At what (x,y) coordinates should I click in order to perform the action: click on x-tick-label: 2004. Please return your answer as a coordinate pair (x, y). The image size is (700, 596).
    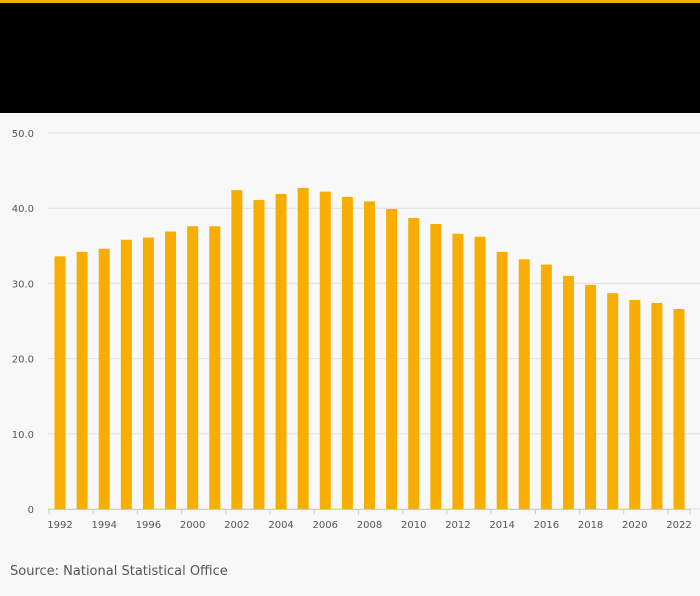
    Looking at the image, I should click on (280, 525).